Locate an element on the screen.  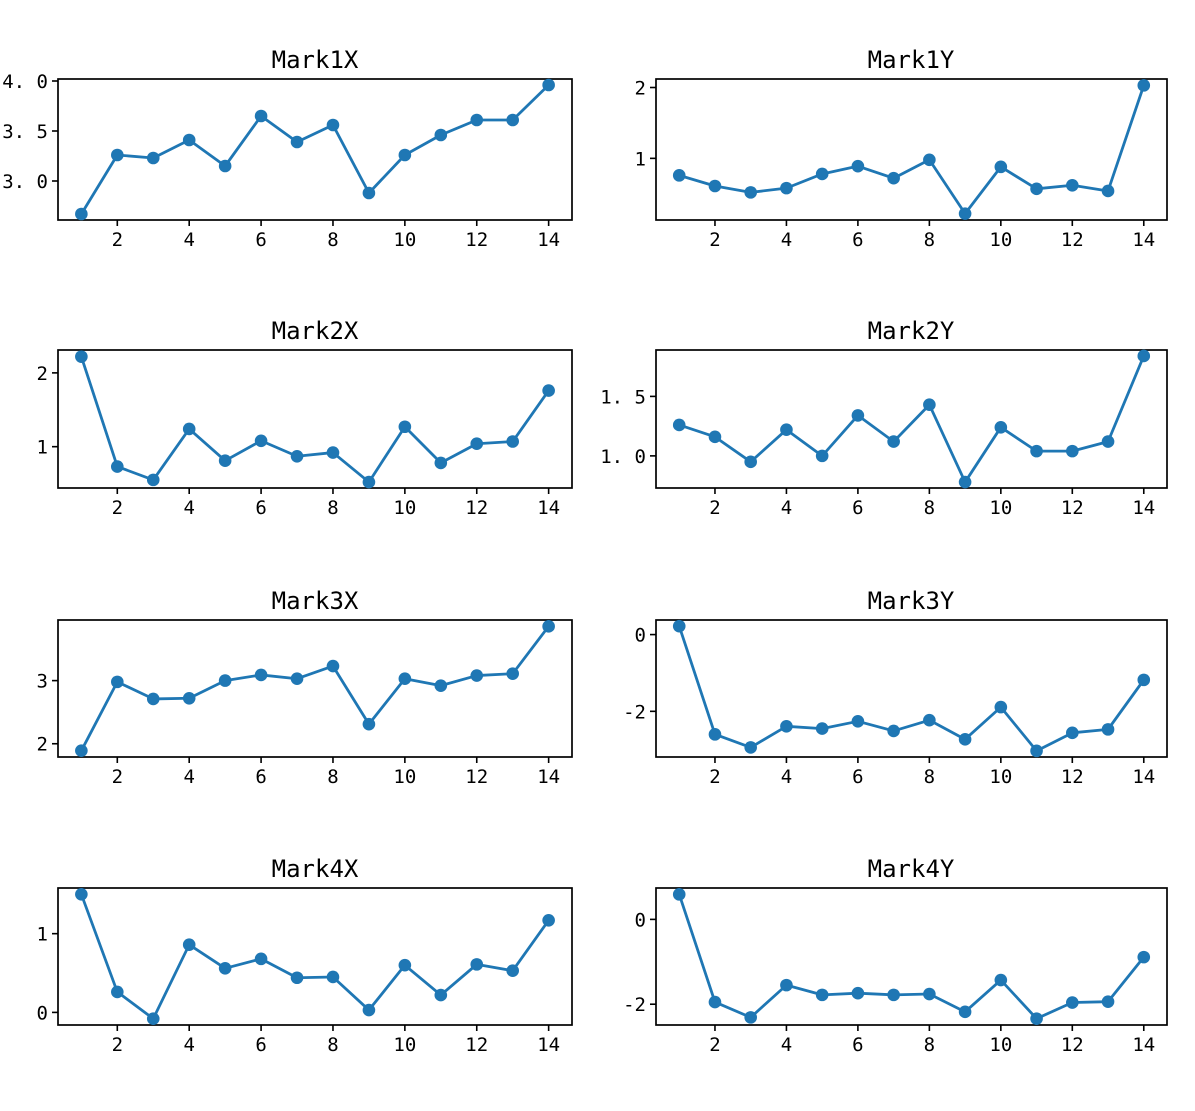
y-tick-label: 1. 0 is located at coordinates (623, 457).